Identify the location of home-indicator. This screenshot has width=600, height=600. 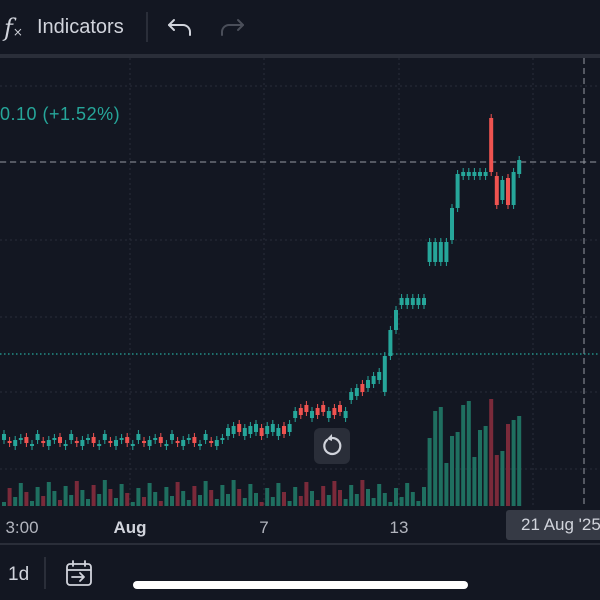
(300, 585).